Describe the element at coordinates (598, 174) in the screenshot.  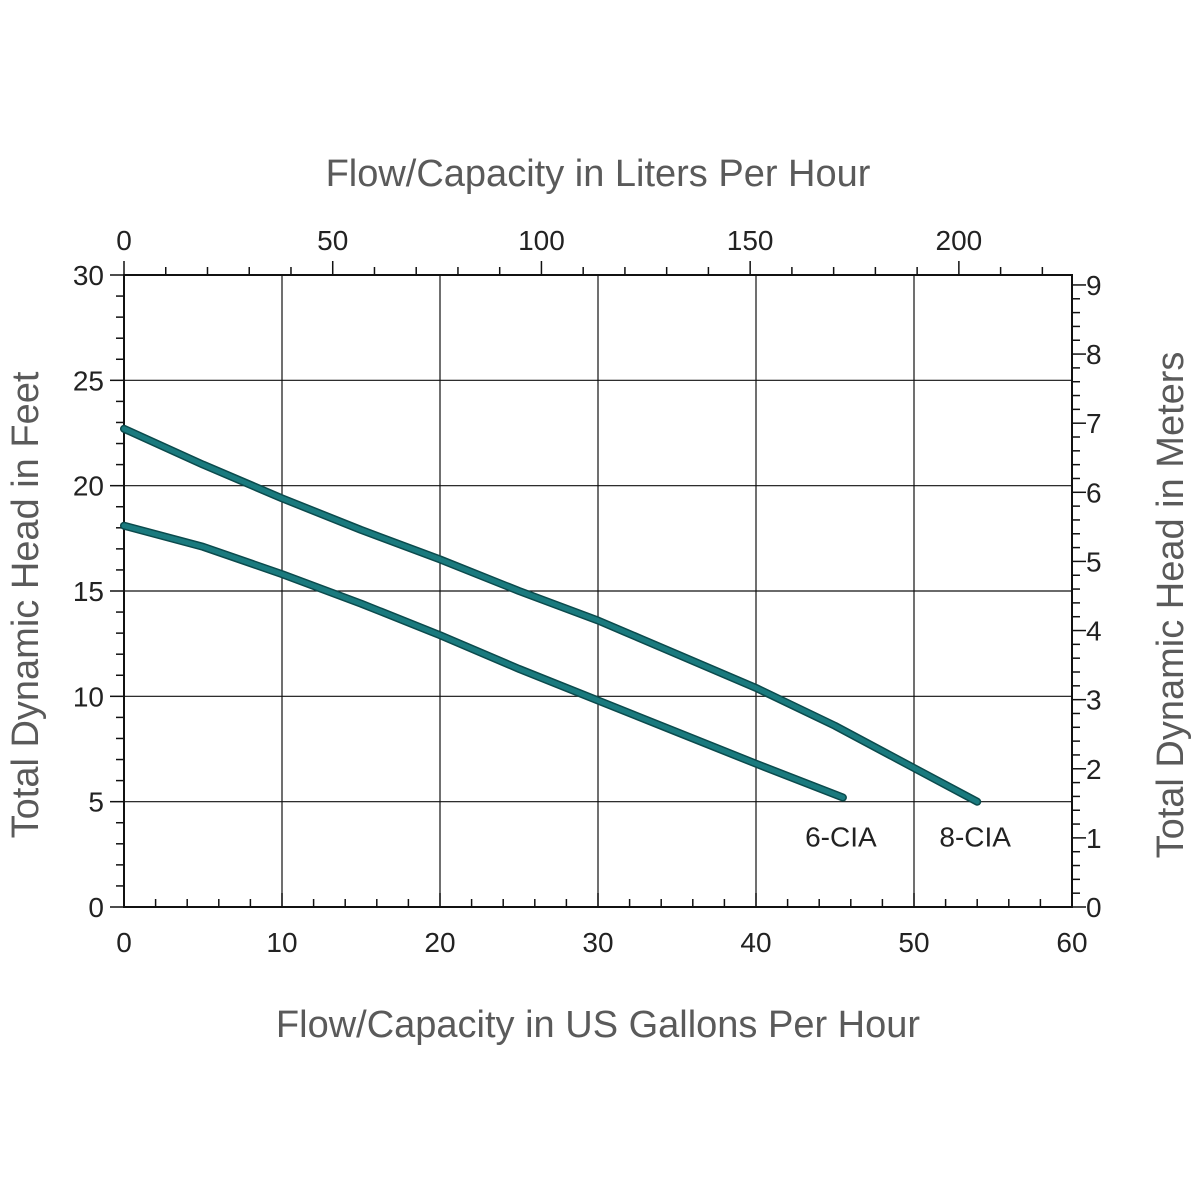
I see `top-axis-title: Flow/Capacity in Liters Per Hour` at that location.